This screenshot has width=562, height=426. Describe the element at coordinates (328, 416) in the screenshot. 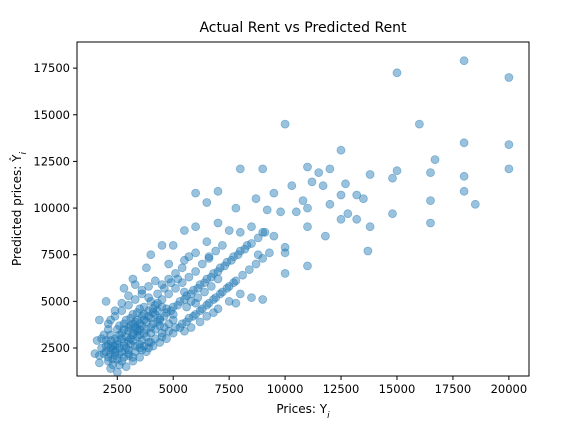

I see `x-axis-label-subscript: i` at that location.